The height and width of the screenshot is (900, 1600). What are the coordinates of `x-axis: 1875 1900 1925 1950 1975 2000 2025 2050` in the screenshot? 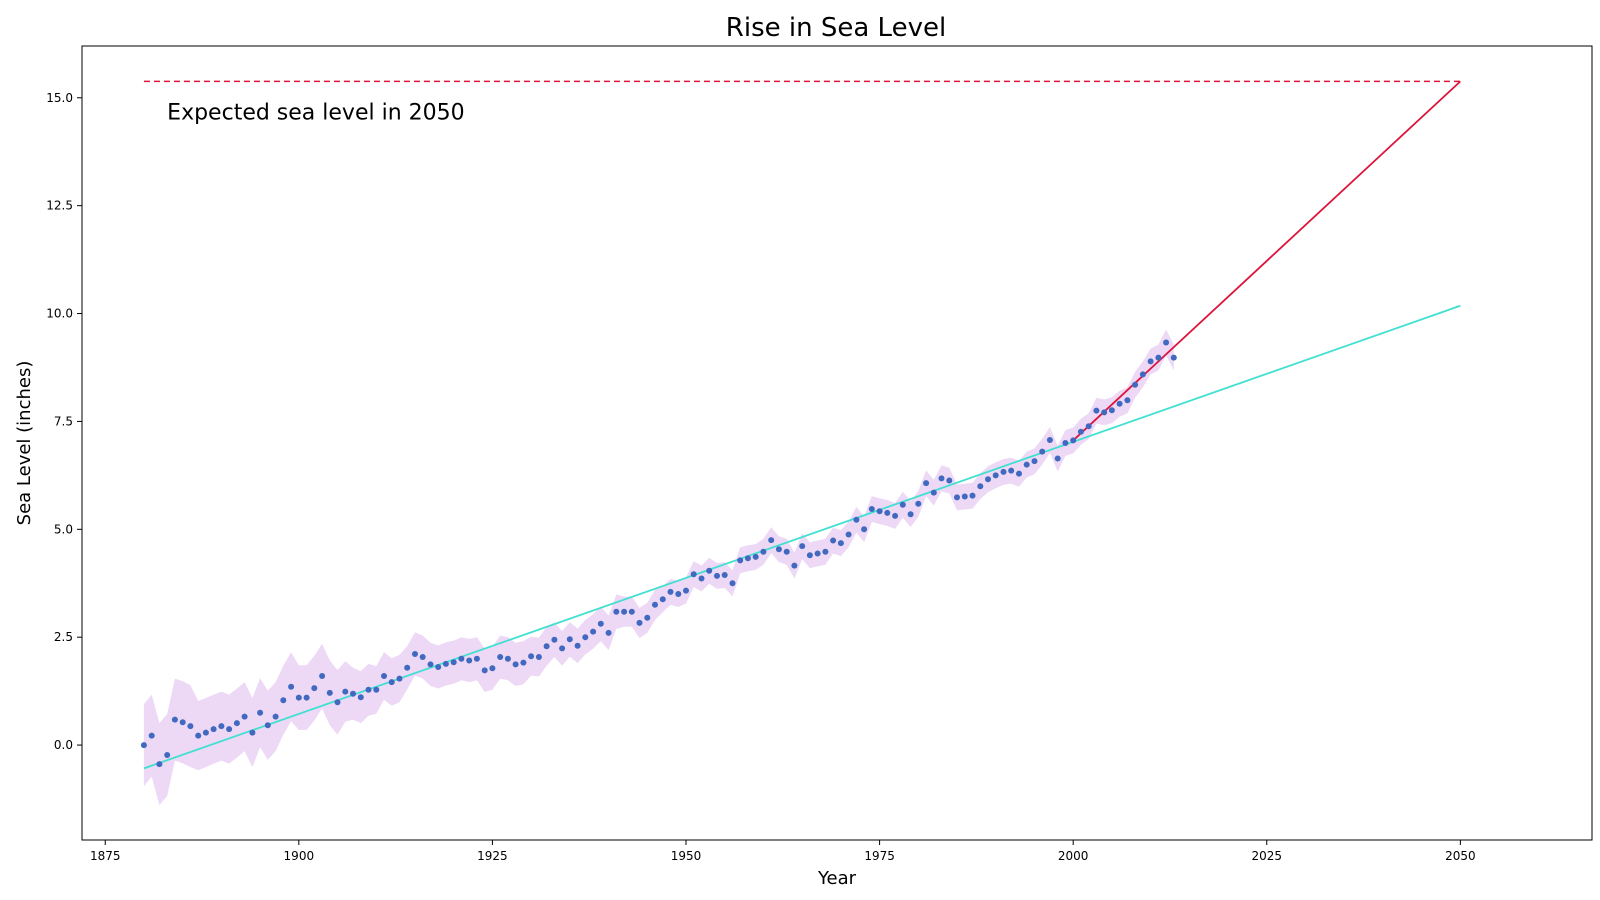 It's located at (783, 851).